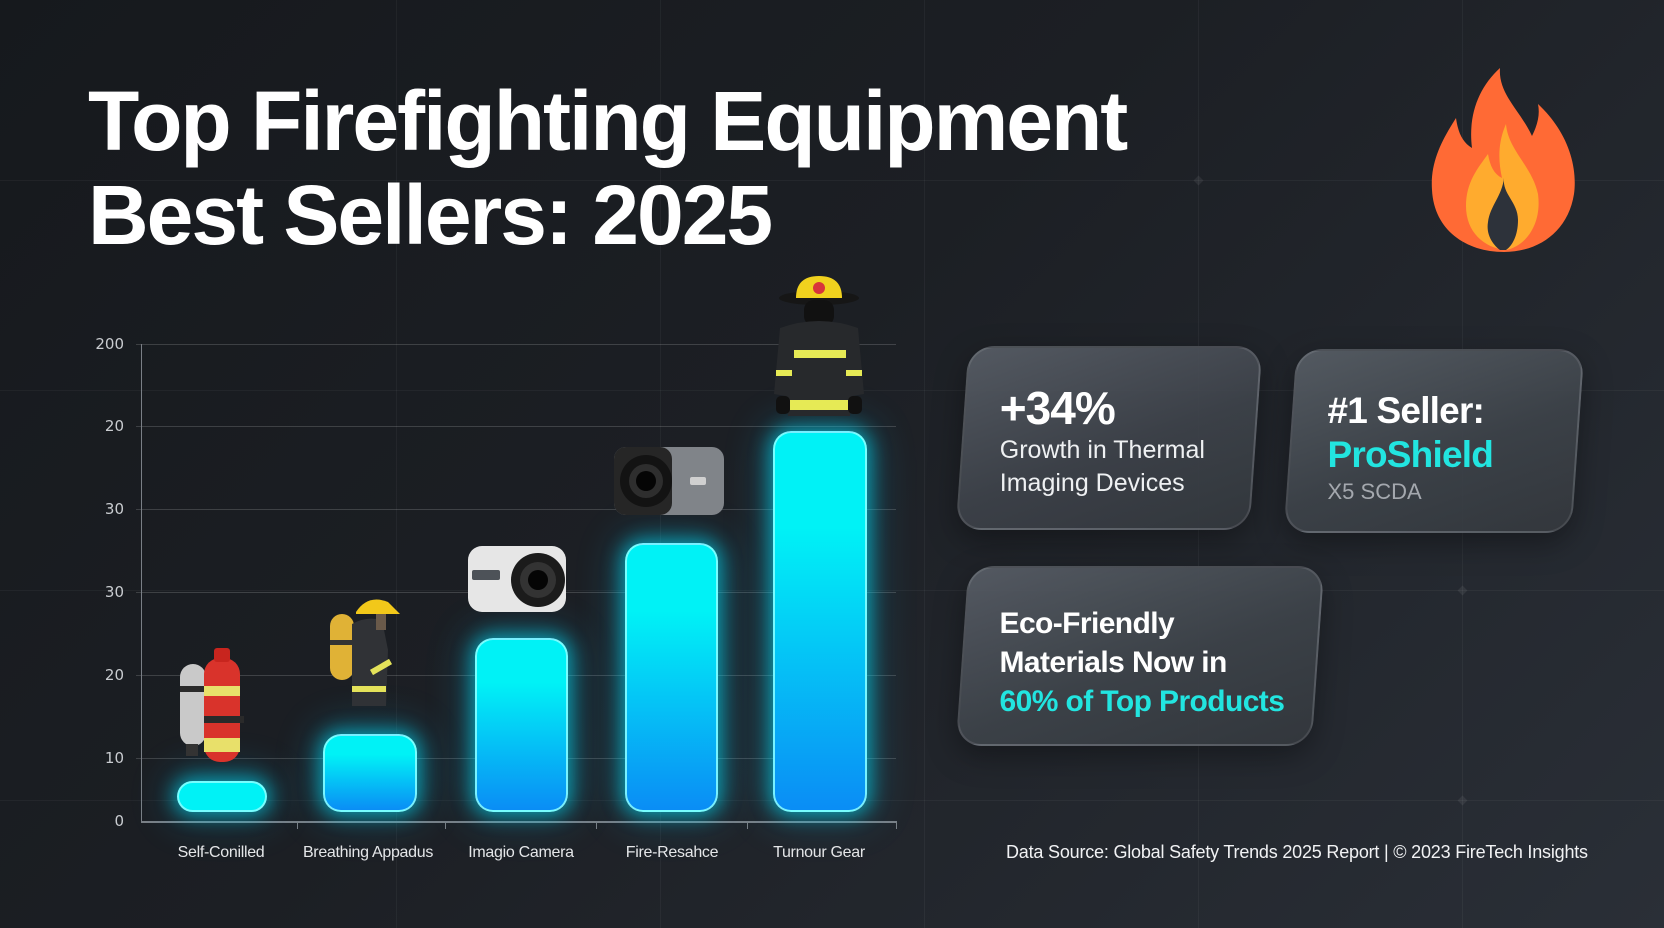 The image size is (1664, 928). I want to click on x-label: Self-Conilled, so click(221, 852).